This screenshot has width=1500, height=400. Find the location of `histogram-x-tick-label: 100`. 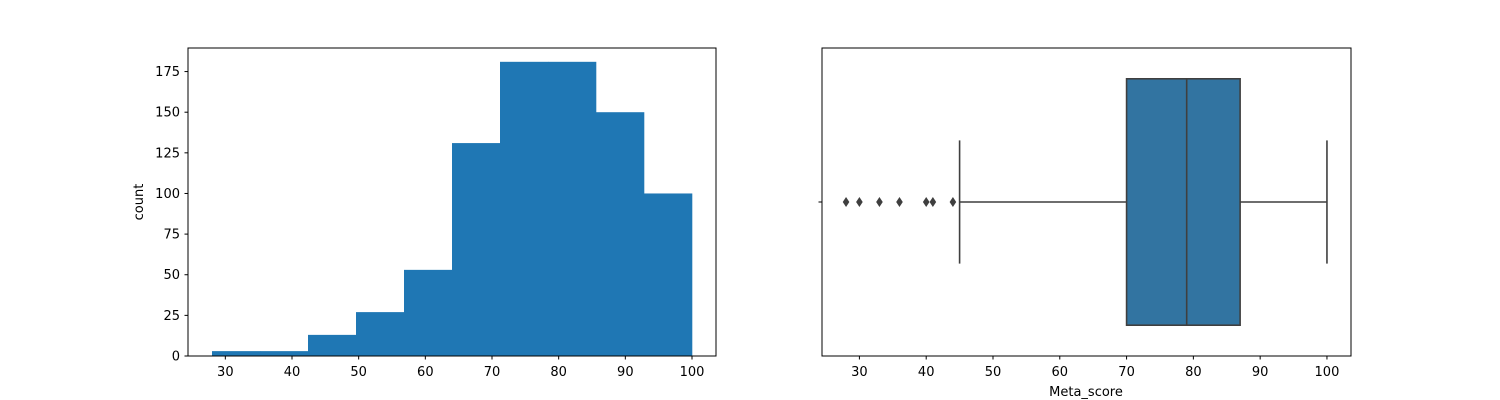

histogram-x-tick-label: 100 is located at coordinates (692, 372).